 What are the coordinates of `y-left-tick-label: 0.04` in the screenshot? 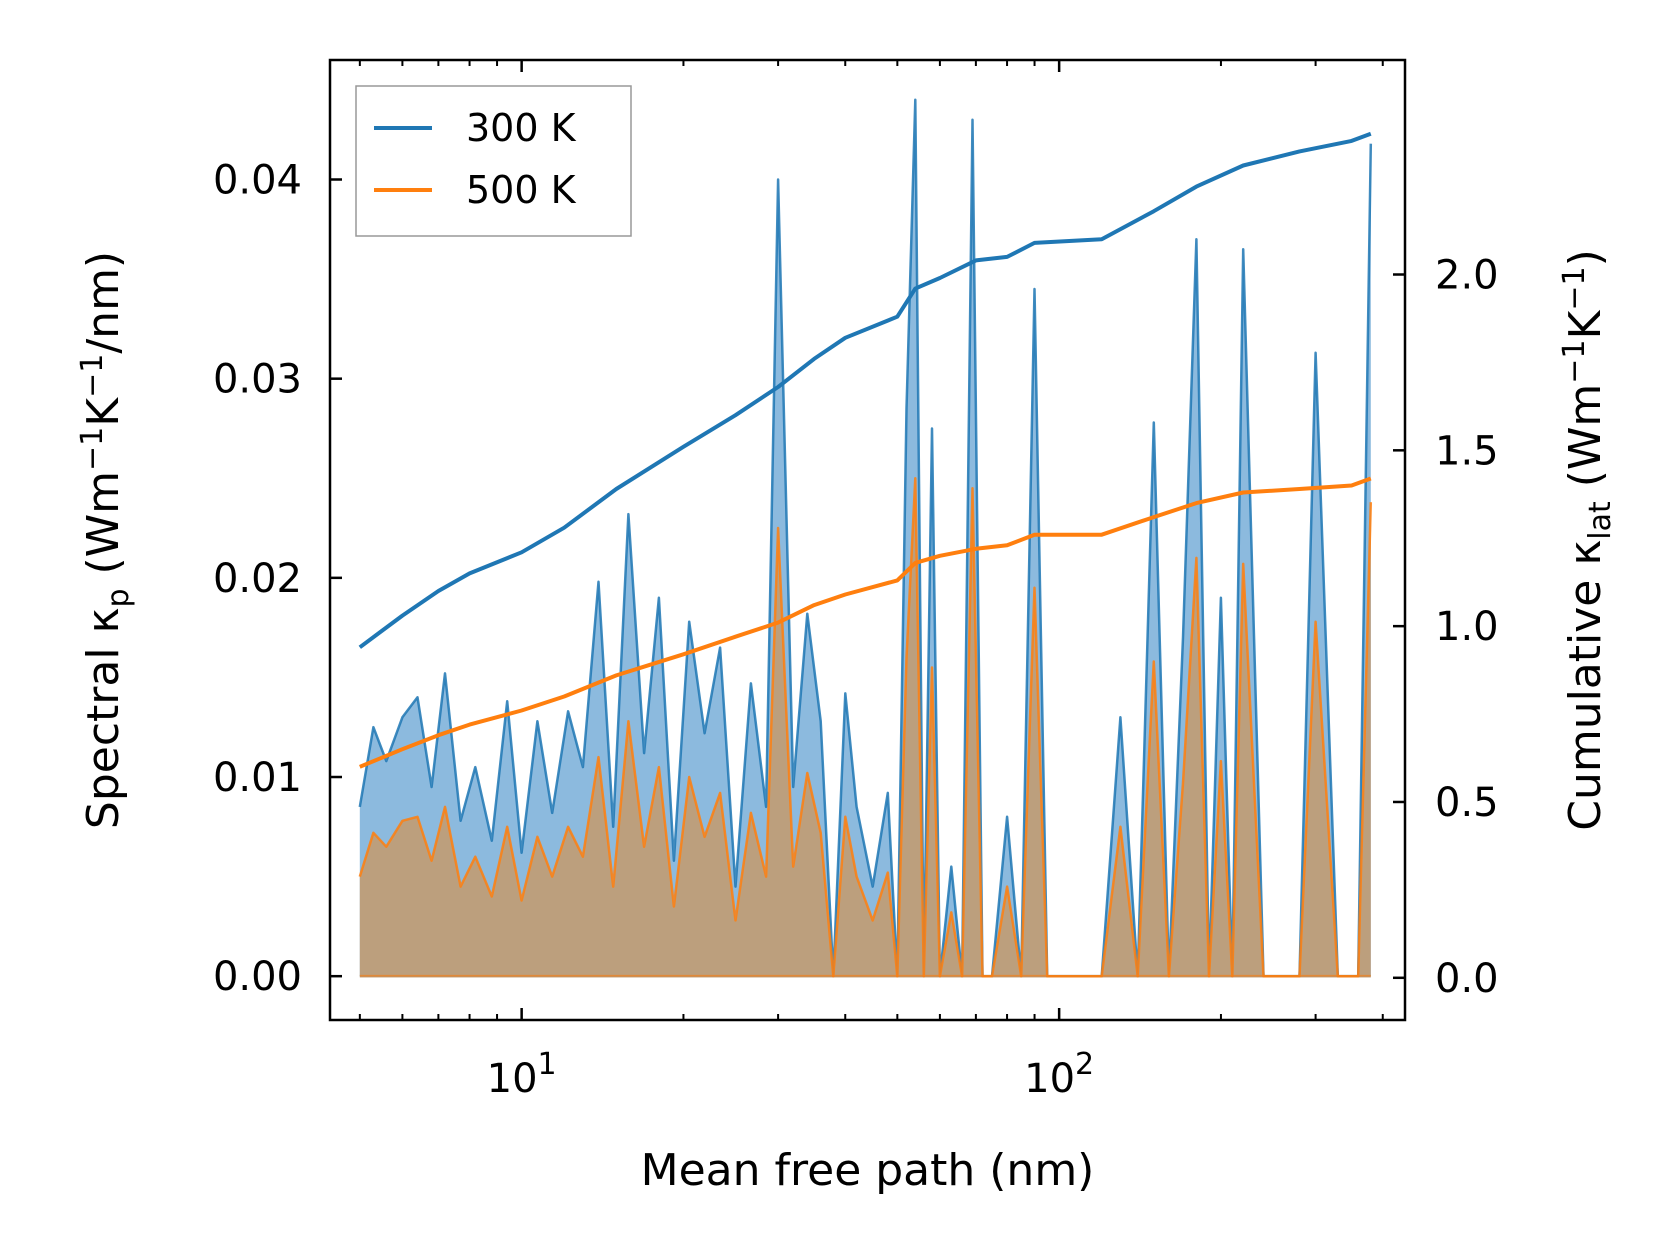 It's located at (257, 181).